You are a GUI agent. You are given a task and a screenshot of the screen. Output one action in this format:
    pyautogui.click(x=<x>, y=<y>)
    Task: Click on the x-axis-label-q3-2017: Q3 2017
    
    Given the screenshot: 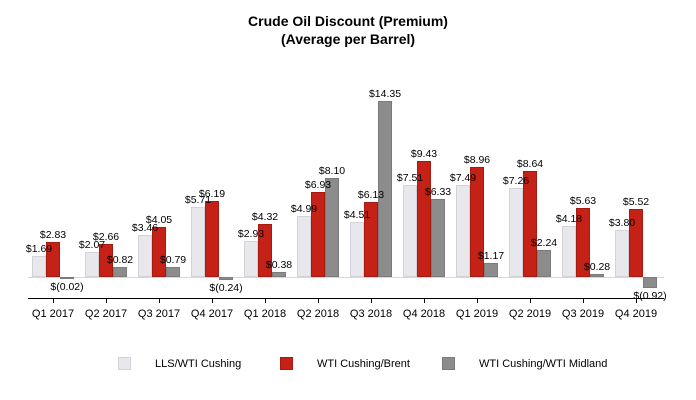 What is the action you would take?
    pyautogui.click(x=159, y=314)
    